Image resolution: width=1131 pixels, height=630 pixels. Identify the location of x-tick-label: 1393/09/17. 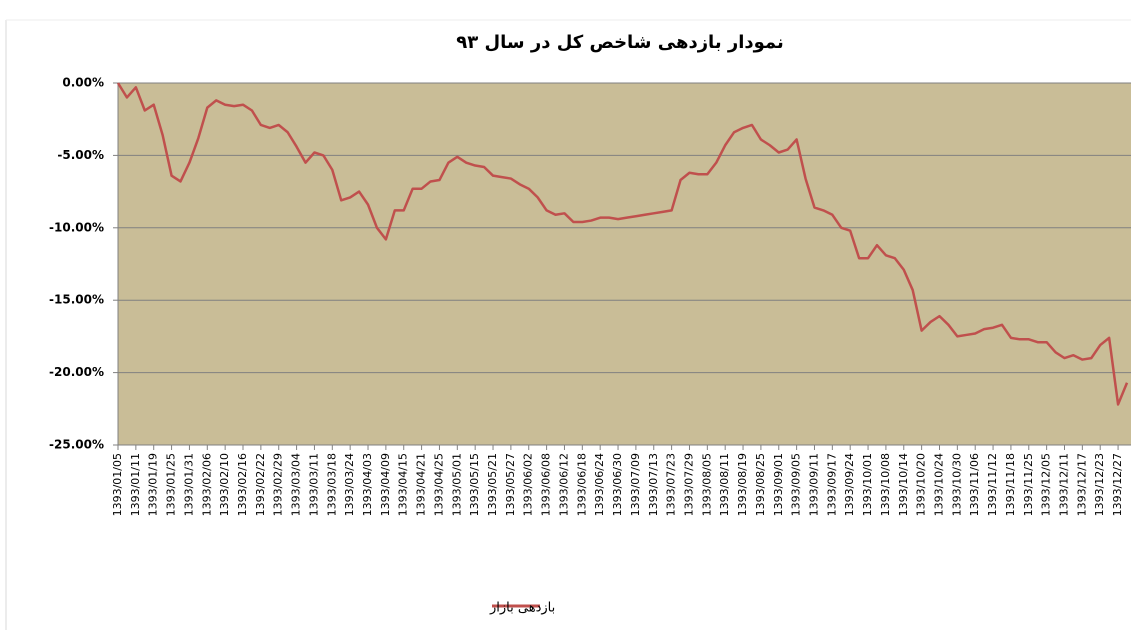
(831, 484).